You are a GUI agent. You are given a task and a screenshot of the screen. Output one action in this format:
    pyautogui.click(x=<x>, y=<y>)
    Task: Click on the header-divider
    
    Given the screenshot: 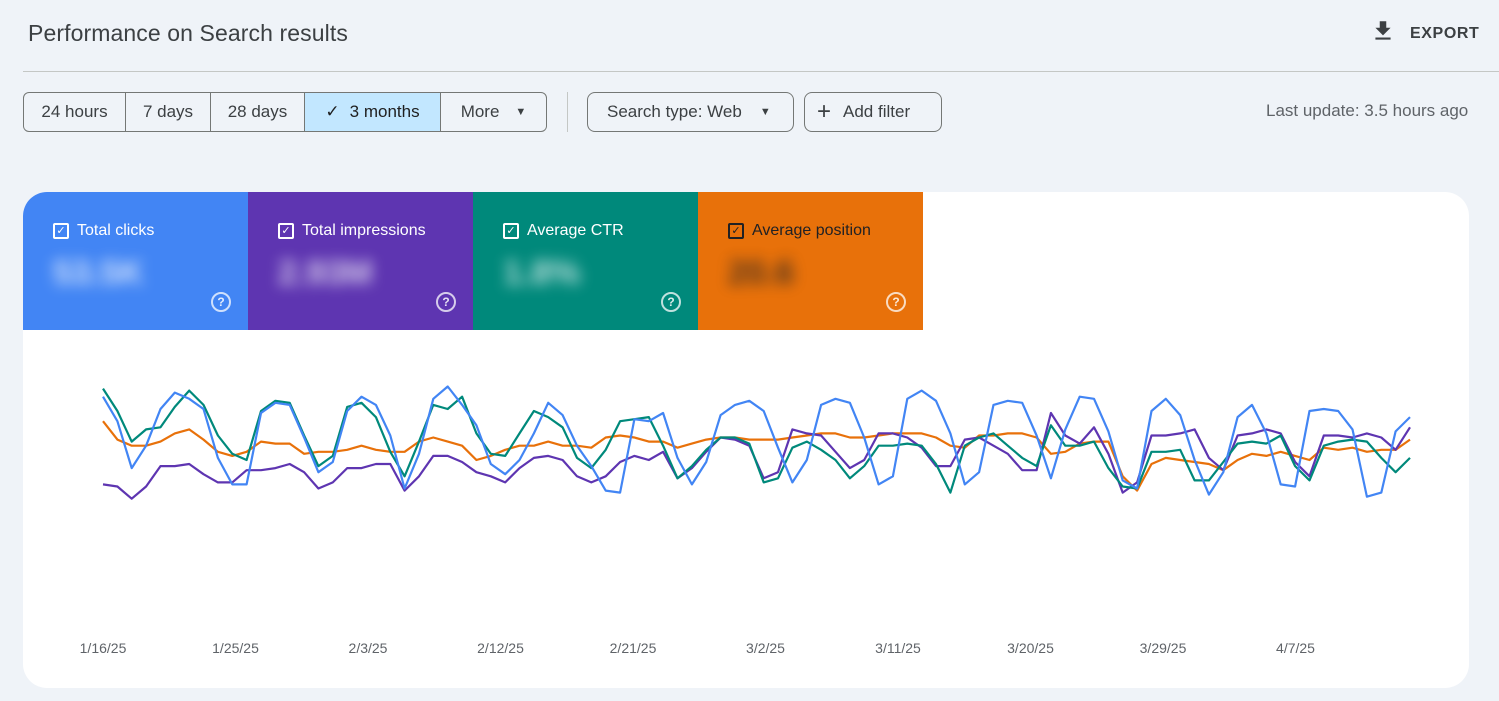 What is the action you would take?
    pyautogui.click(x=761, y=71)
    